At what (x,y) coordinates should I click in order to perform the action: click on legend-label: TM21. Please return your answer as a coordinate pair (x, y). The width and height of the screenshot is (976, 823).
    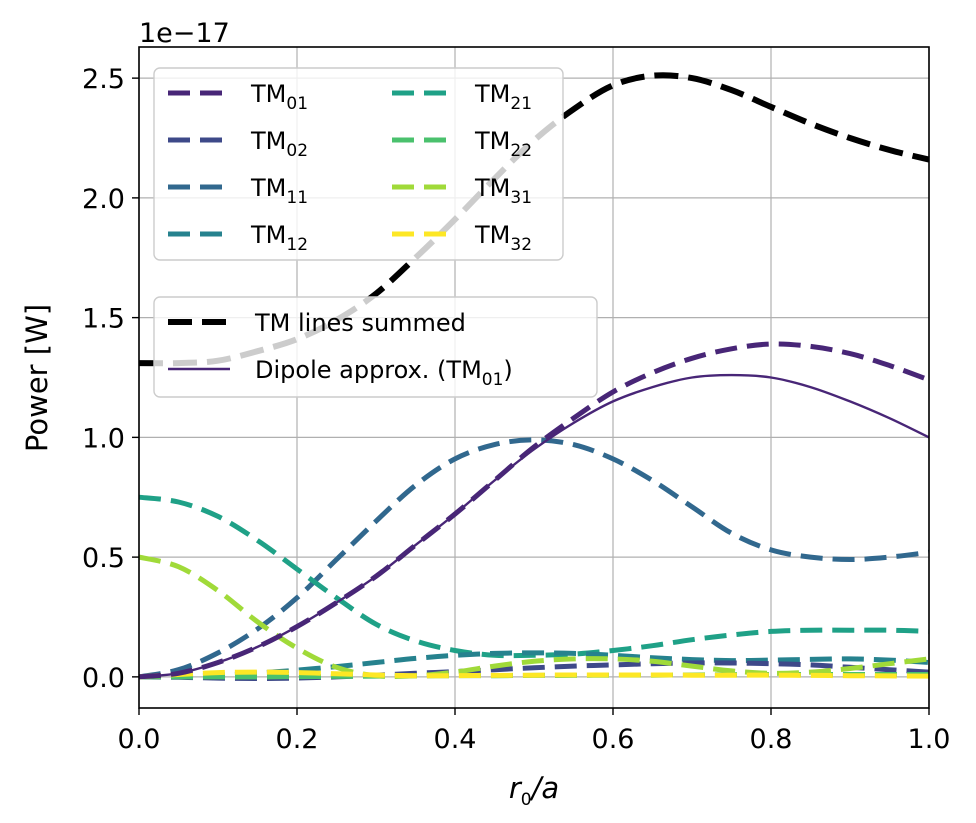
    Looking at the image, I should click on (503, 97).